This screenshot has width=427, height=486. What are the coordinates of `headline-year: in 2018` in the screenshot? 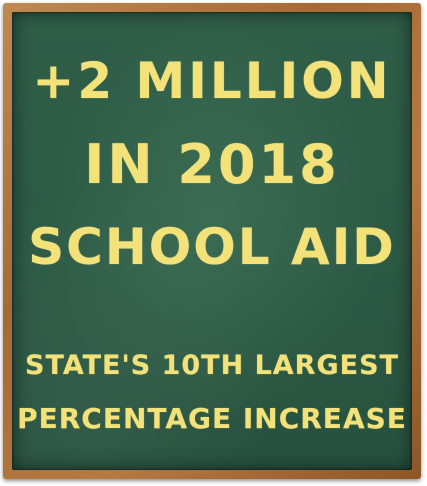 It's located at (212, 164).